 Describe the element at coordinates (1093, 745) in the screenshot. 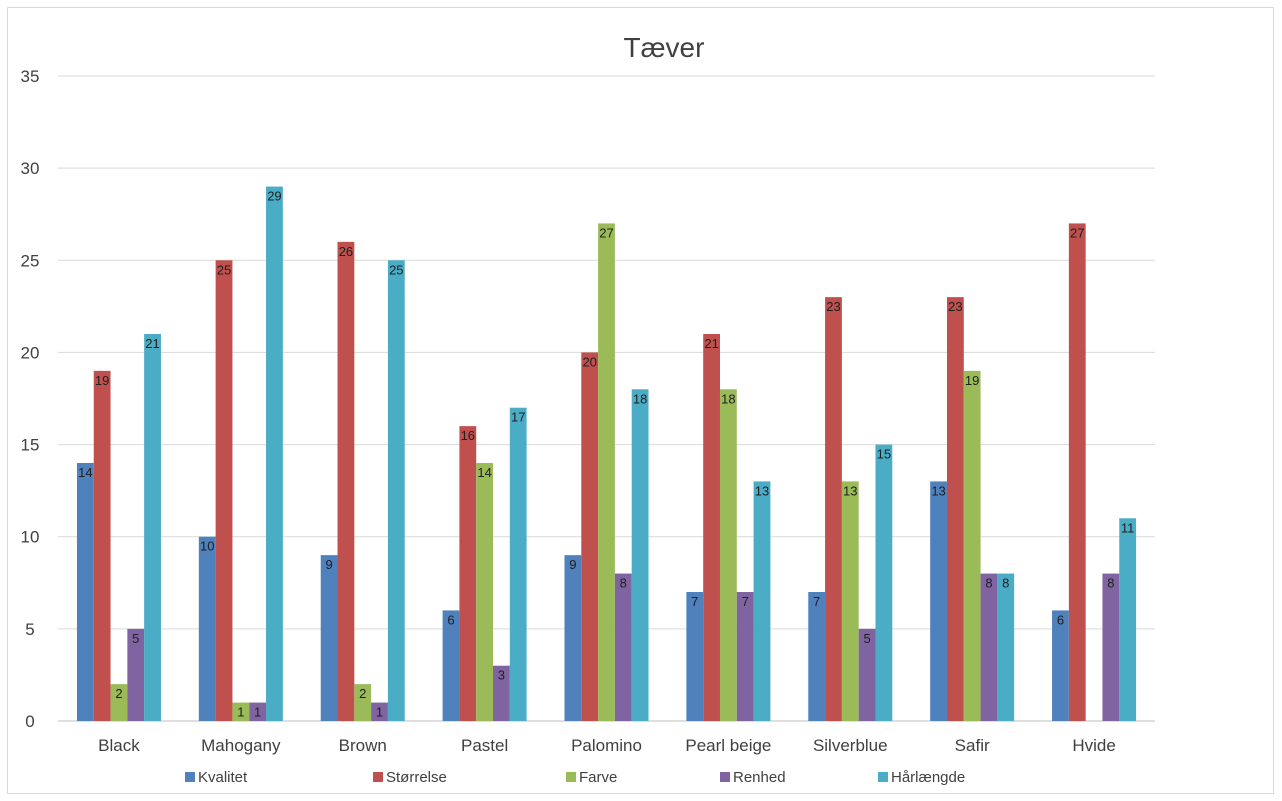

I see `x-category-label: Hvide` at that location.